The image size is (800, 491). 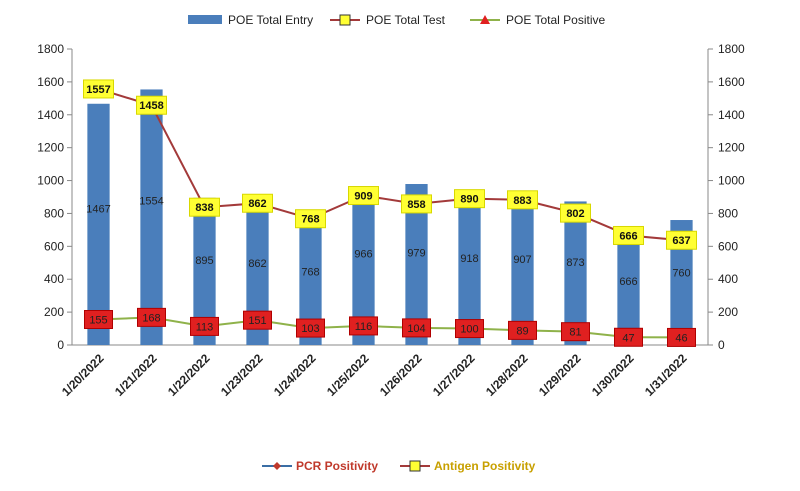 I want to click on y-axis-left: 0 200 400 600 800 1000 1200 1400 1600 1800, so click(x=55, y=197).